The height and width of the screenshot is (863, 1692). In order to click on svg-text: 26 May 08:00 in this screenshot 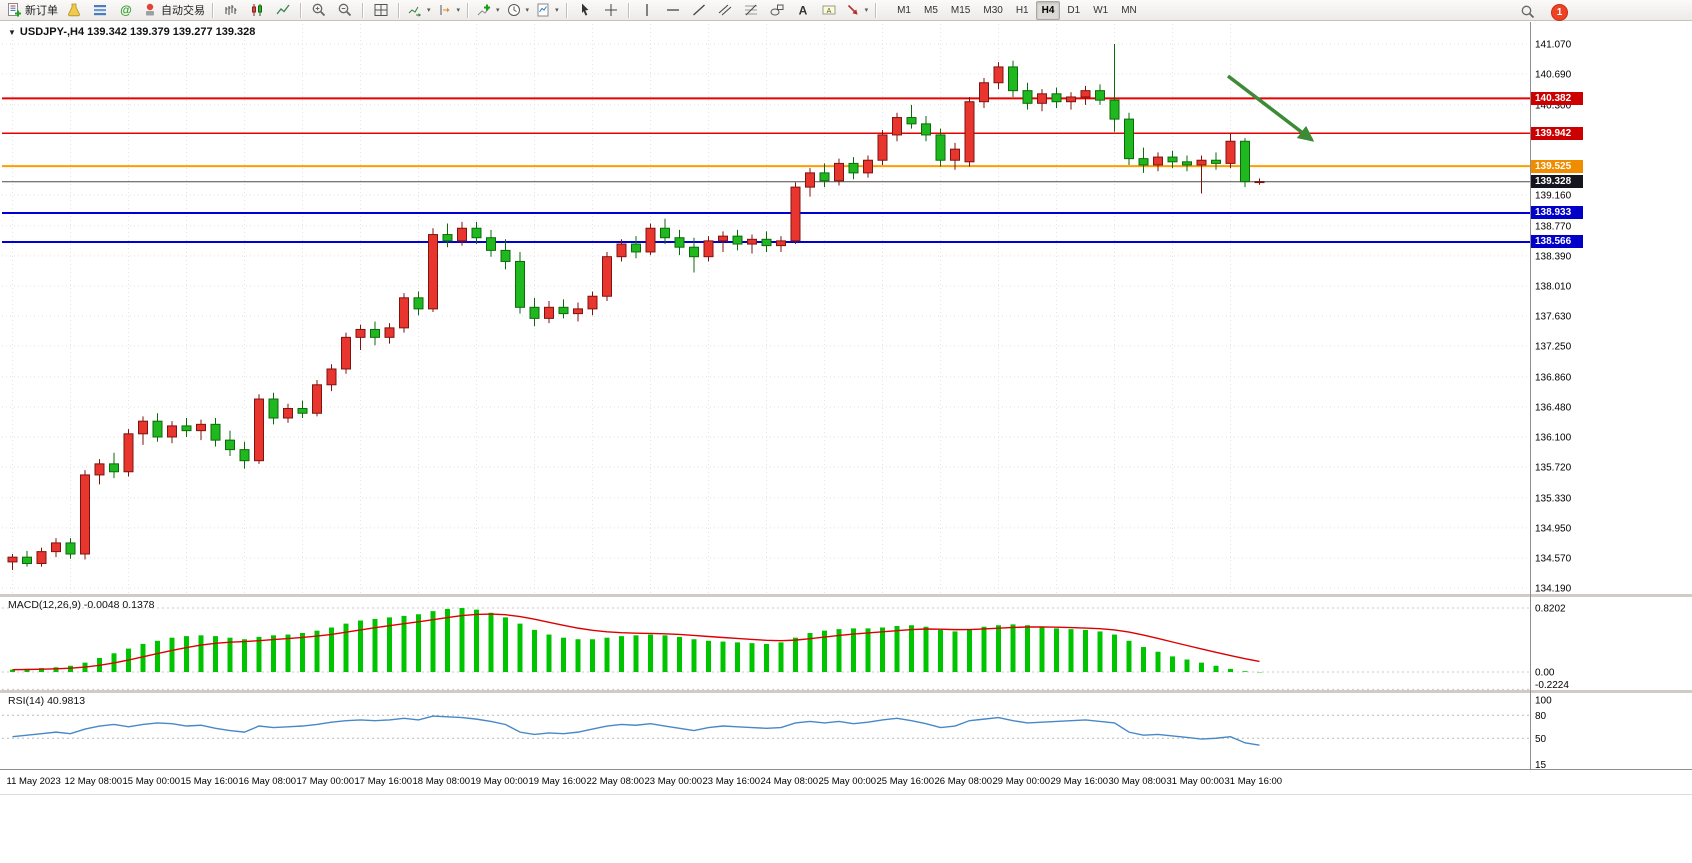, I will do `click(964, 781)`.